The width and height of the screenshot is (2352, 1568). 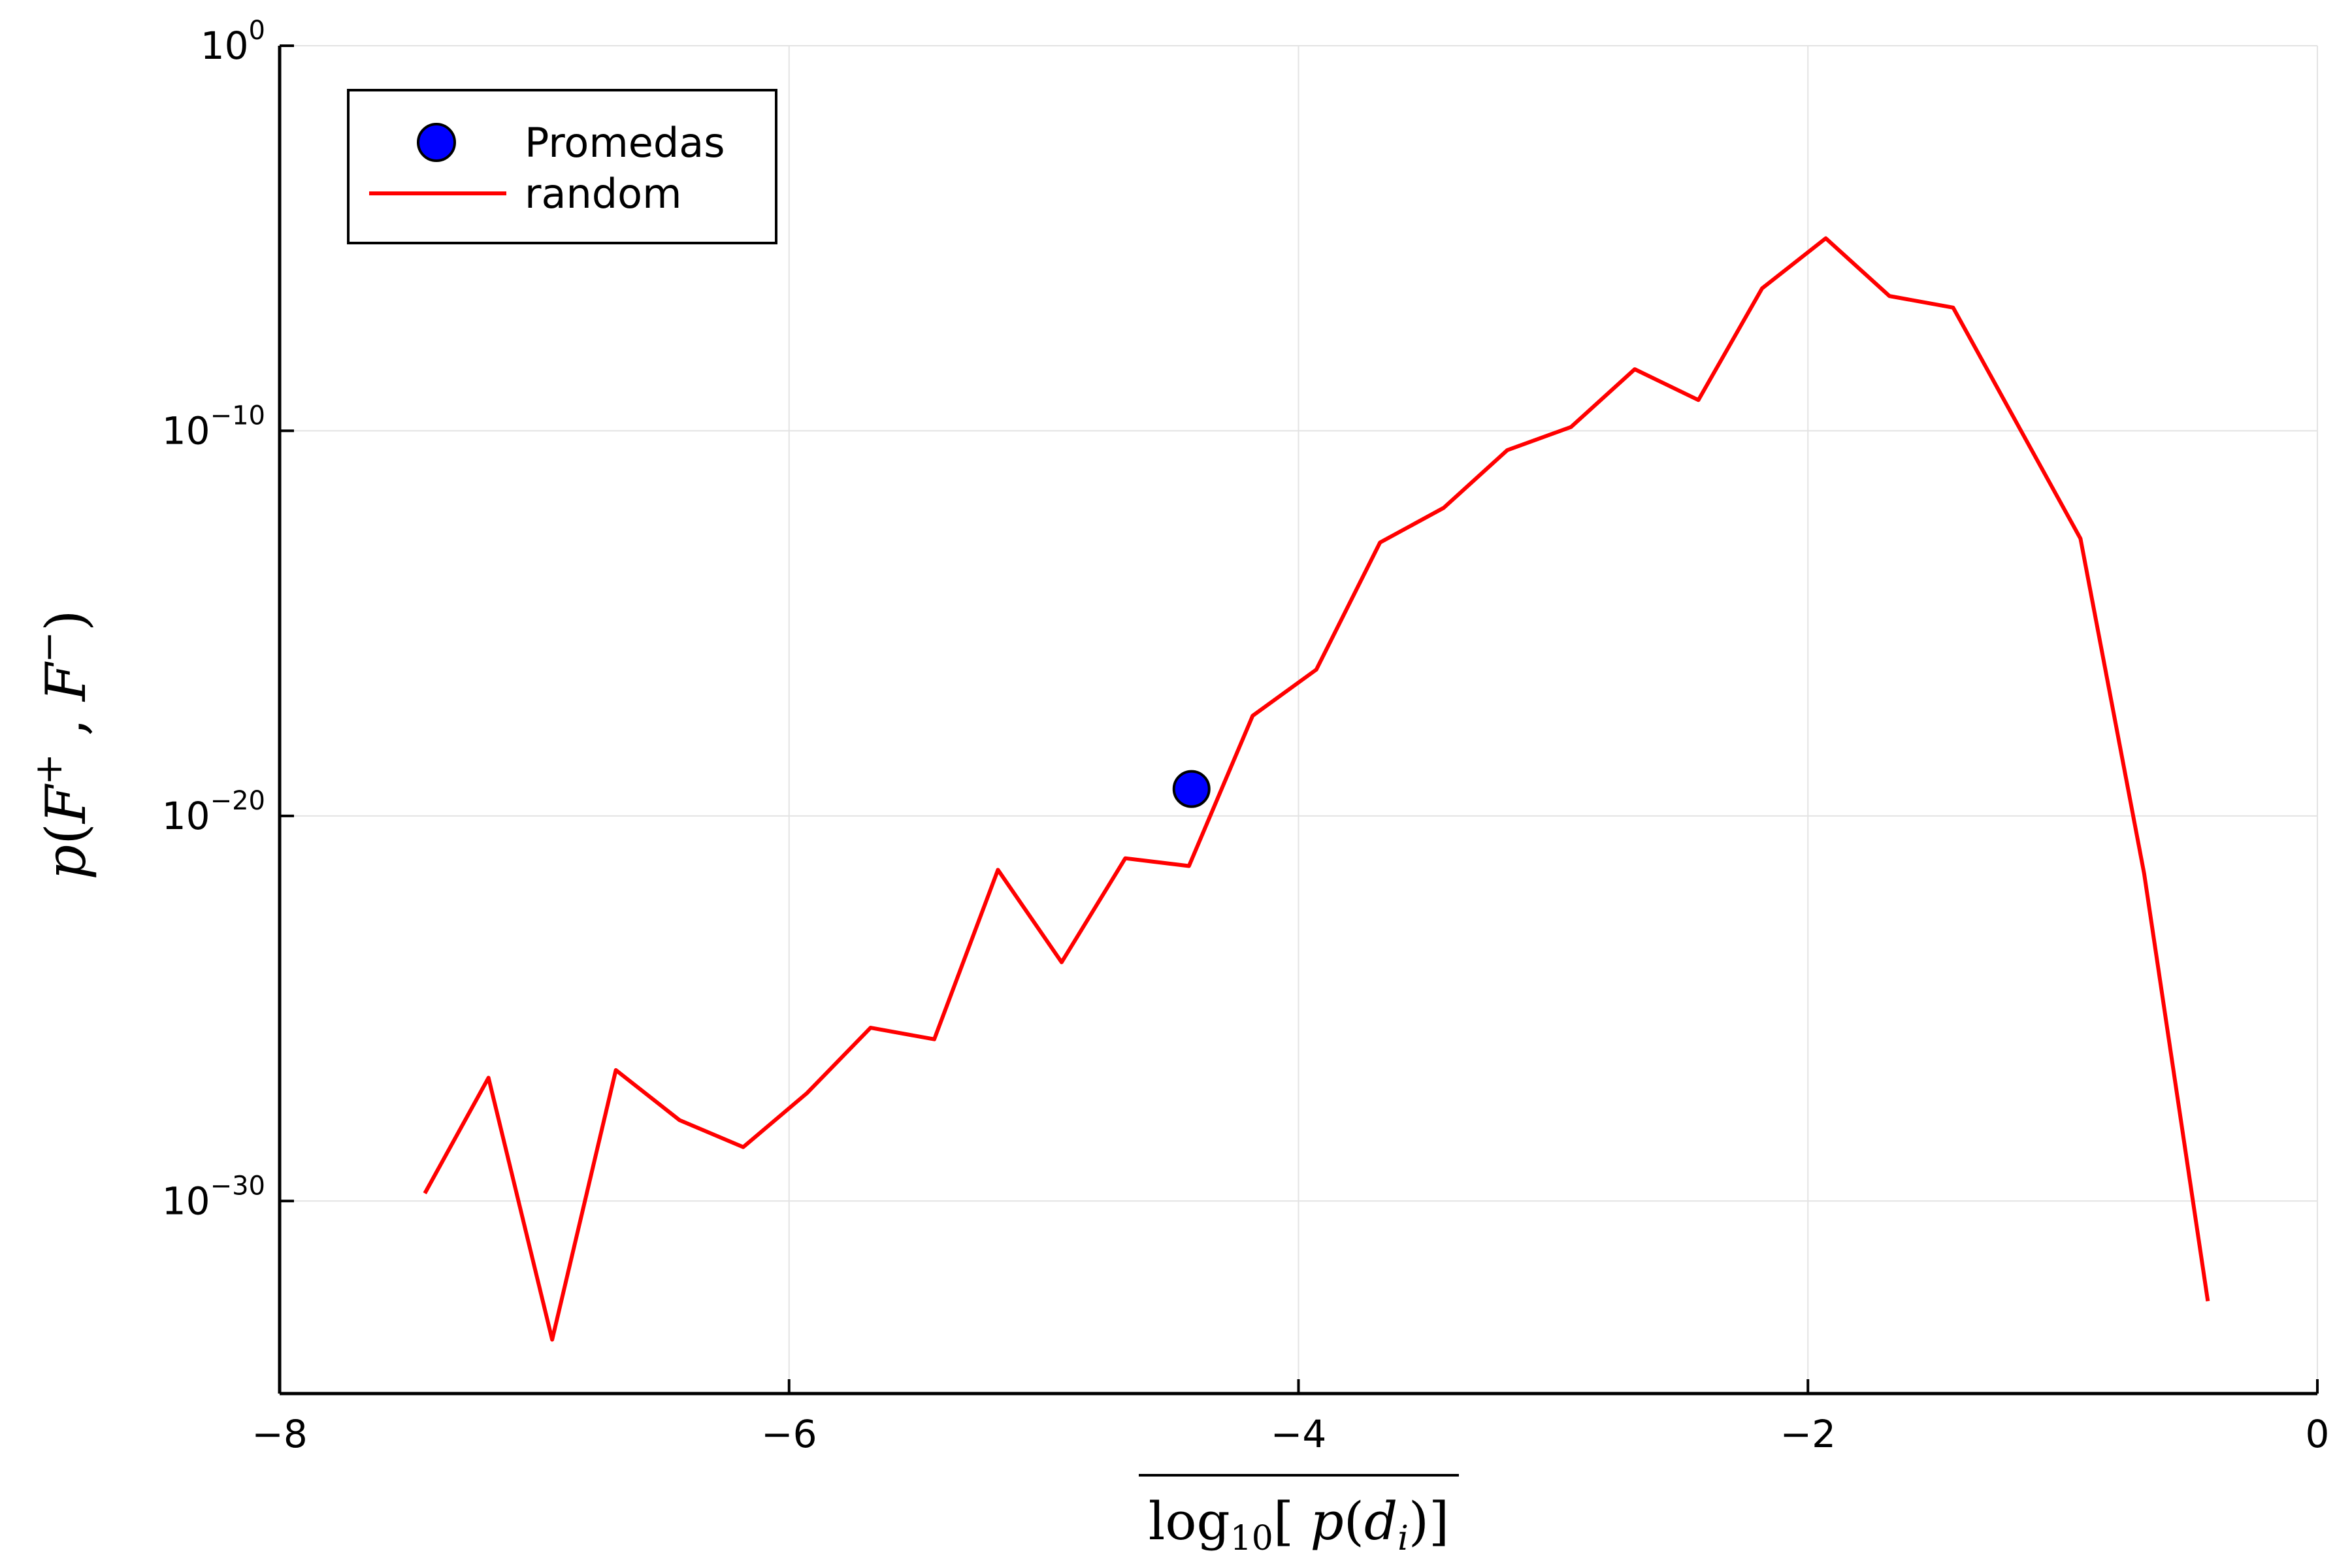 What do you see at coordinates (1299, 1524) in the screenshot?
I see `x-axis-label-text: log10[ p(di)]` at bounding box center [1299, 1524].